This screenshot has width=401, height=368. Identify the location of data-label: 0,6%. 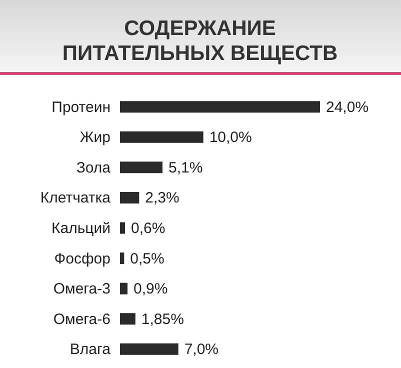
(148, 228).